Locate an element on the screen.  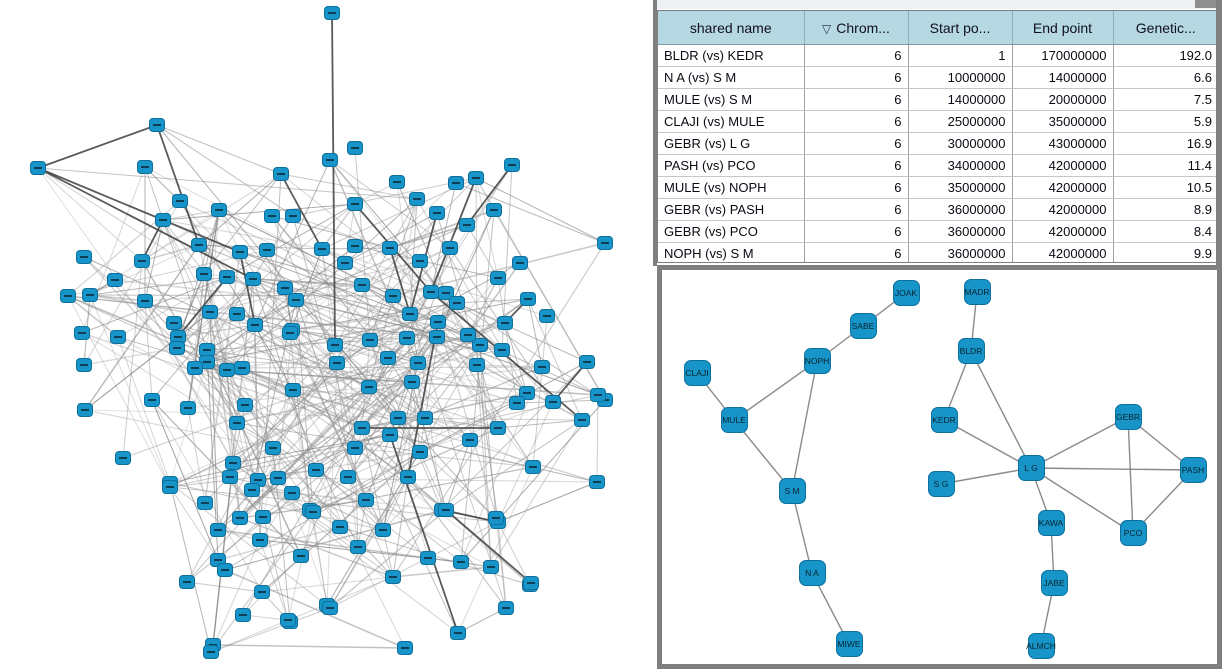
table-row: MULE (vs) NOPH 6 35000000 42000000 10.5 is located at coordinates (937, 187).